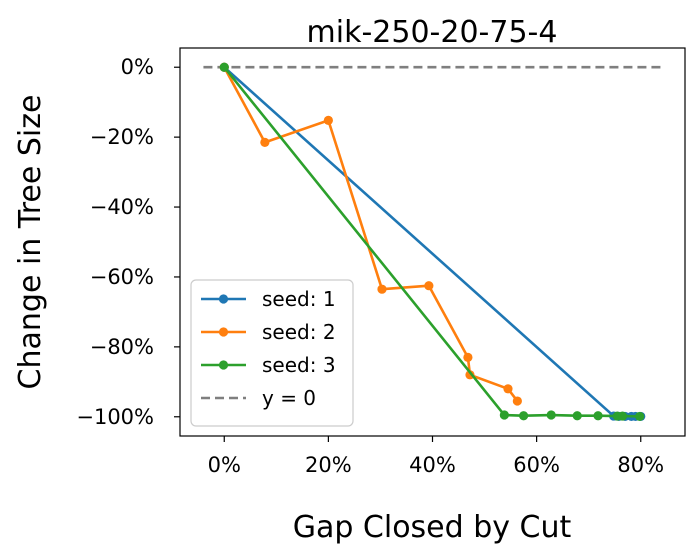  I want to click on y-tick-label: −20%, so click(122, 137).